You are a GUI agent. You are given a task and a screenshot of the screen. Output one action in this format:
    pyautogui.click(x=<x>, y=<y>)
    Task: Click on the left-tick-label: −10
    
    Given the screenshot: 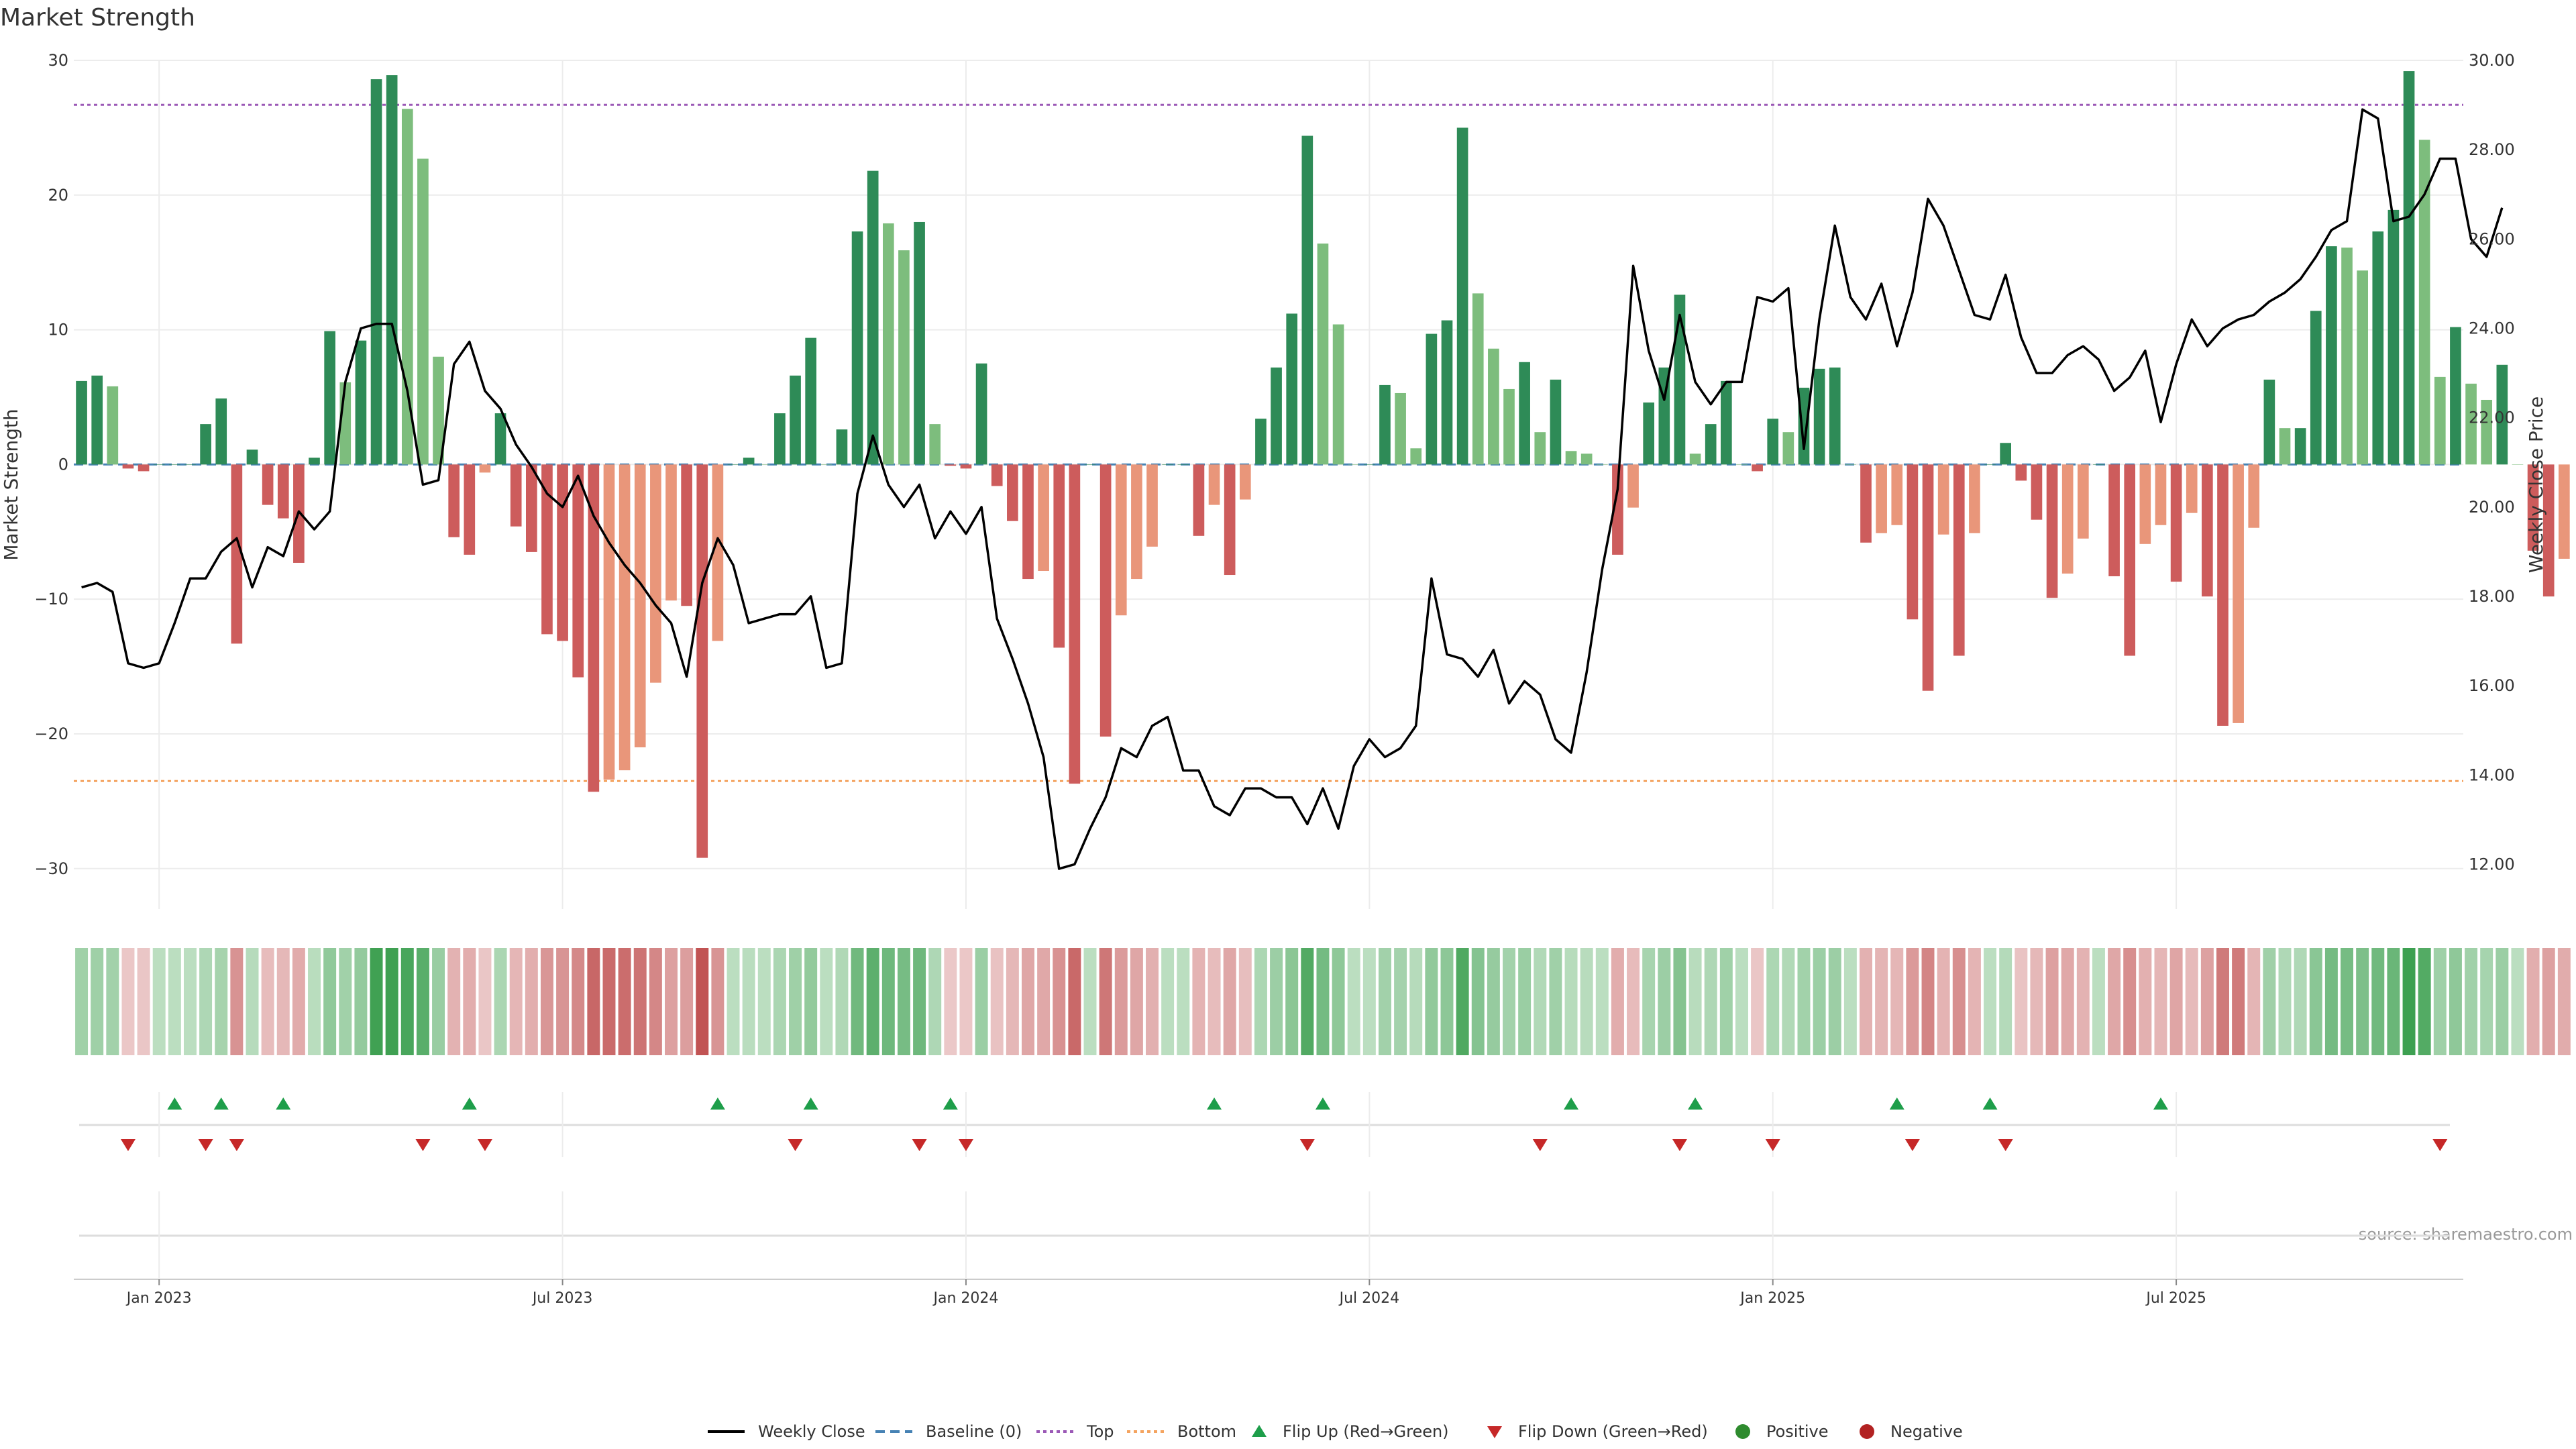 What is the action you would take?
    pyautogui.click(x=51, y=599)
    